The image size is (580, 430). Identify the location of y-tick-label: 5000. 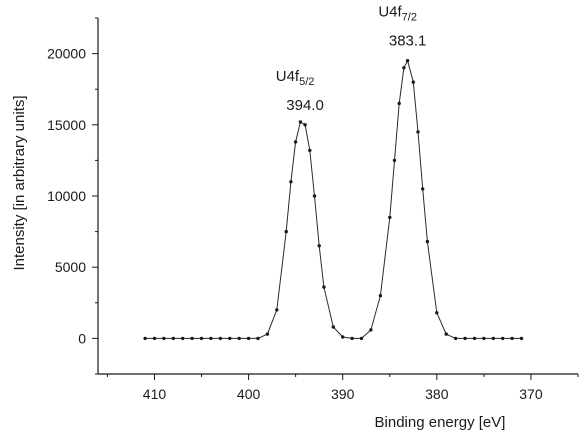
(70, 267).